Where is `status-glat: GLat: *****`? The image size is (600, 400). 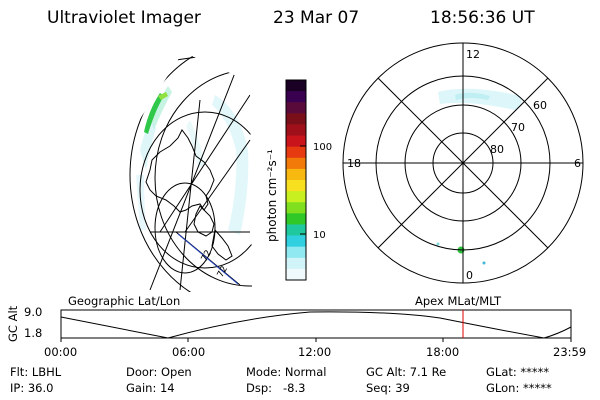
status-glat: GLat: ***** is located at coordinates (518, 372).